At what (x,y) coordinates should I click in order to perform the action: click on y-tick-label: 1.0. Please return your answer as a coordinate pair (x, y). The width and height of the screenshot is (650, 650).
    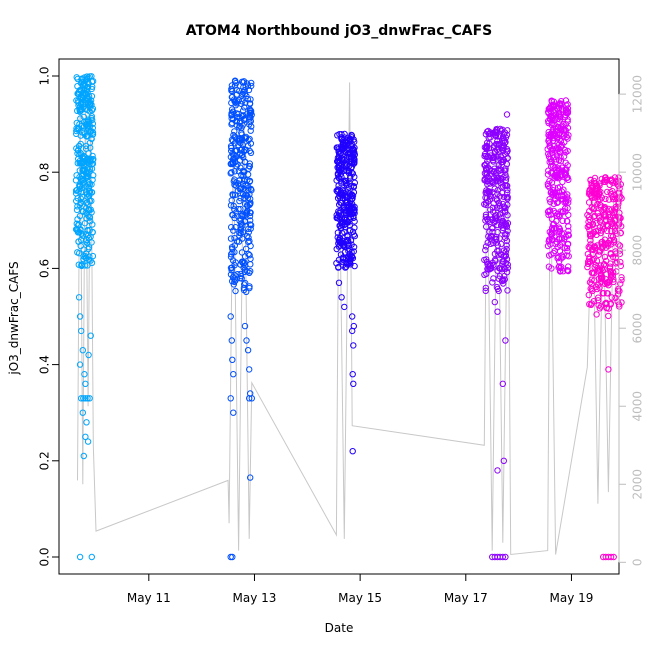
    Looking at the image, I should click on (45, 75).